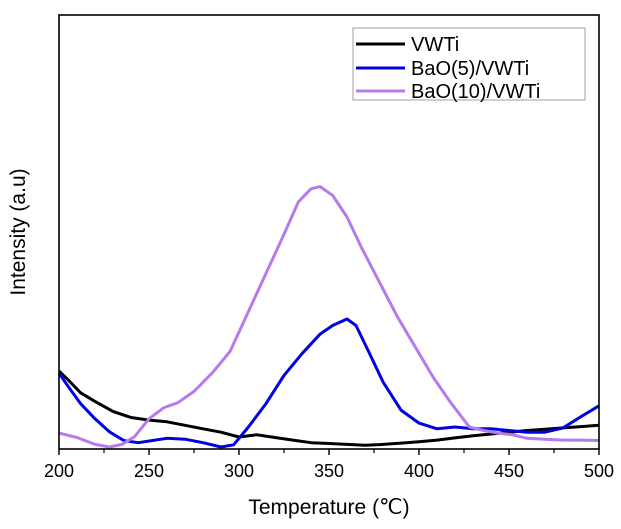 The height and width of the screenshot is (529, 621). What do you see at coordinates (509, 471) in the screenshot?
I see `x-tick-label: 450` at bounding box center [509, 471].